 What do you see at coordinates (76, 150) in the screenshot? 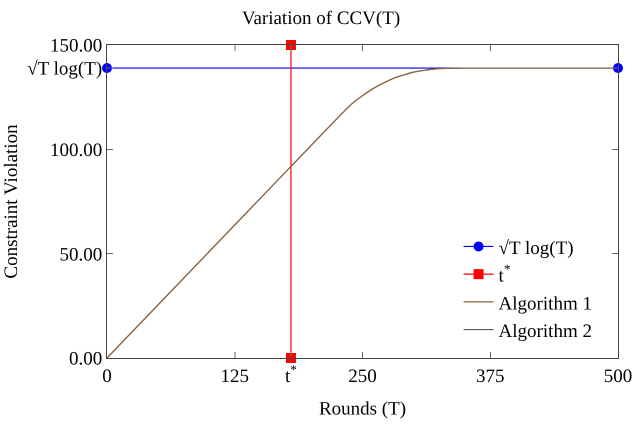
I see `y-tick-label: 100.00` at bounding box center [76, 150].